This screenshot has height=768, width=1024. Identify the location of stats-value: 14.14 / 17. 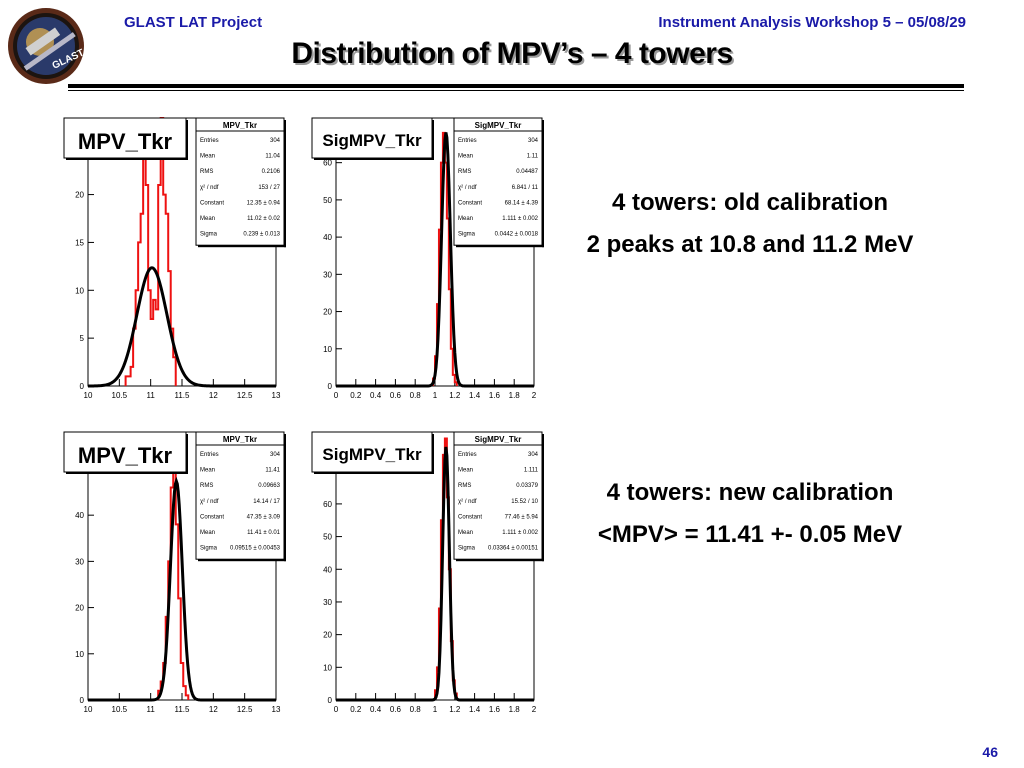
(266, 502).